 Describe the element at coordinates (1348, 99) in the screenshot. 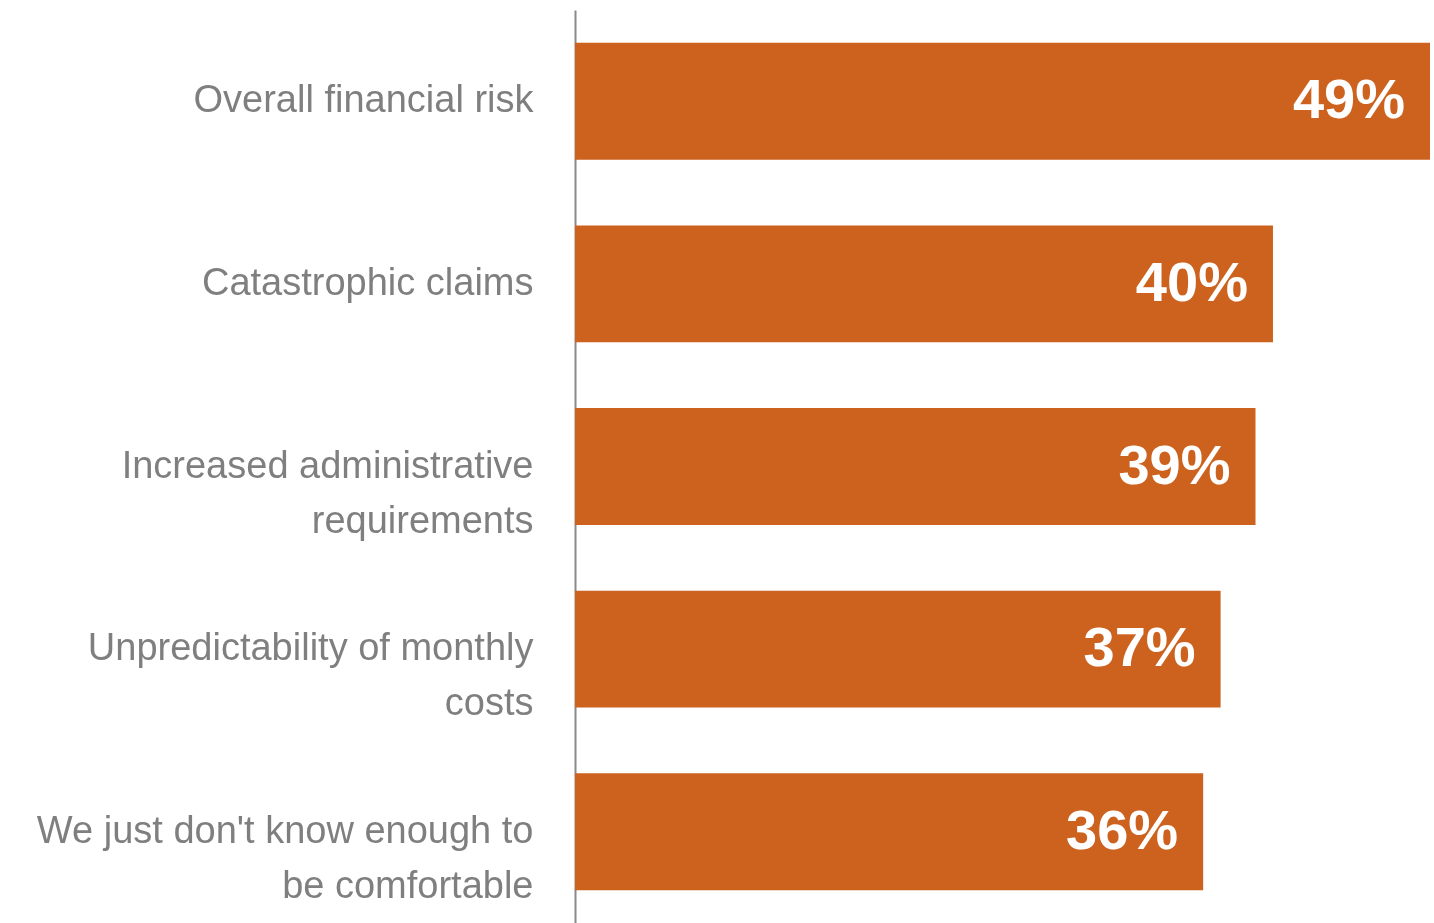

I see `data-label: 49%` at that location.